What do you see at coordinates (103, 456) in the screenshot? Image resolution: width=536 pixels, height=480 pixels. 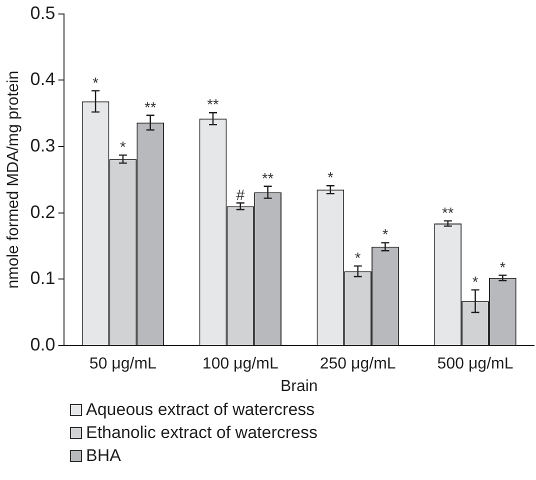 I see `legend-label: BHA` at bounding box center [103, 456].